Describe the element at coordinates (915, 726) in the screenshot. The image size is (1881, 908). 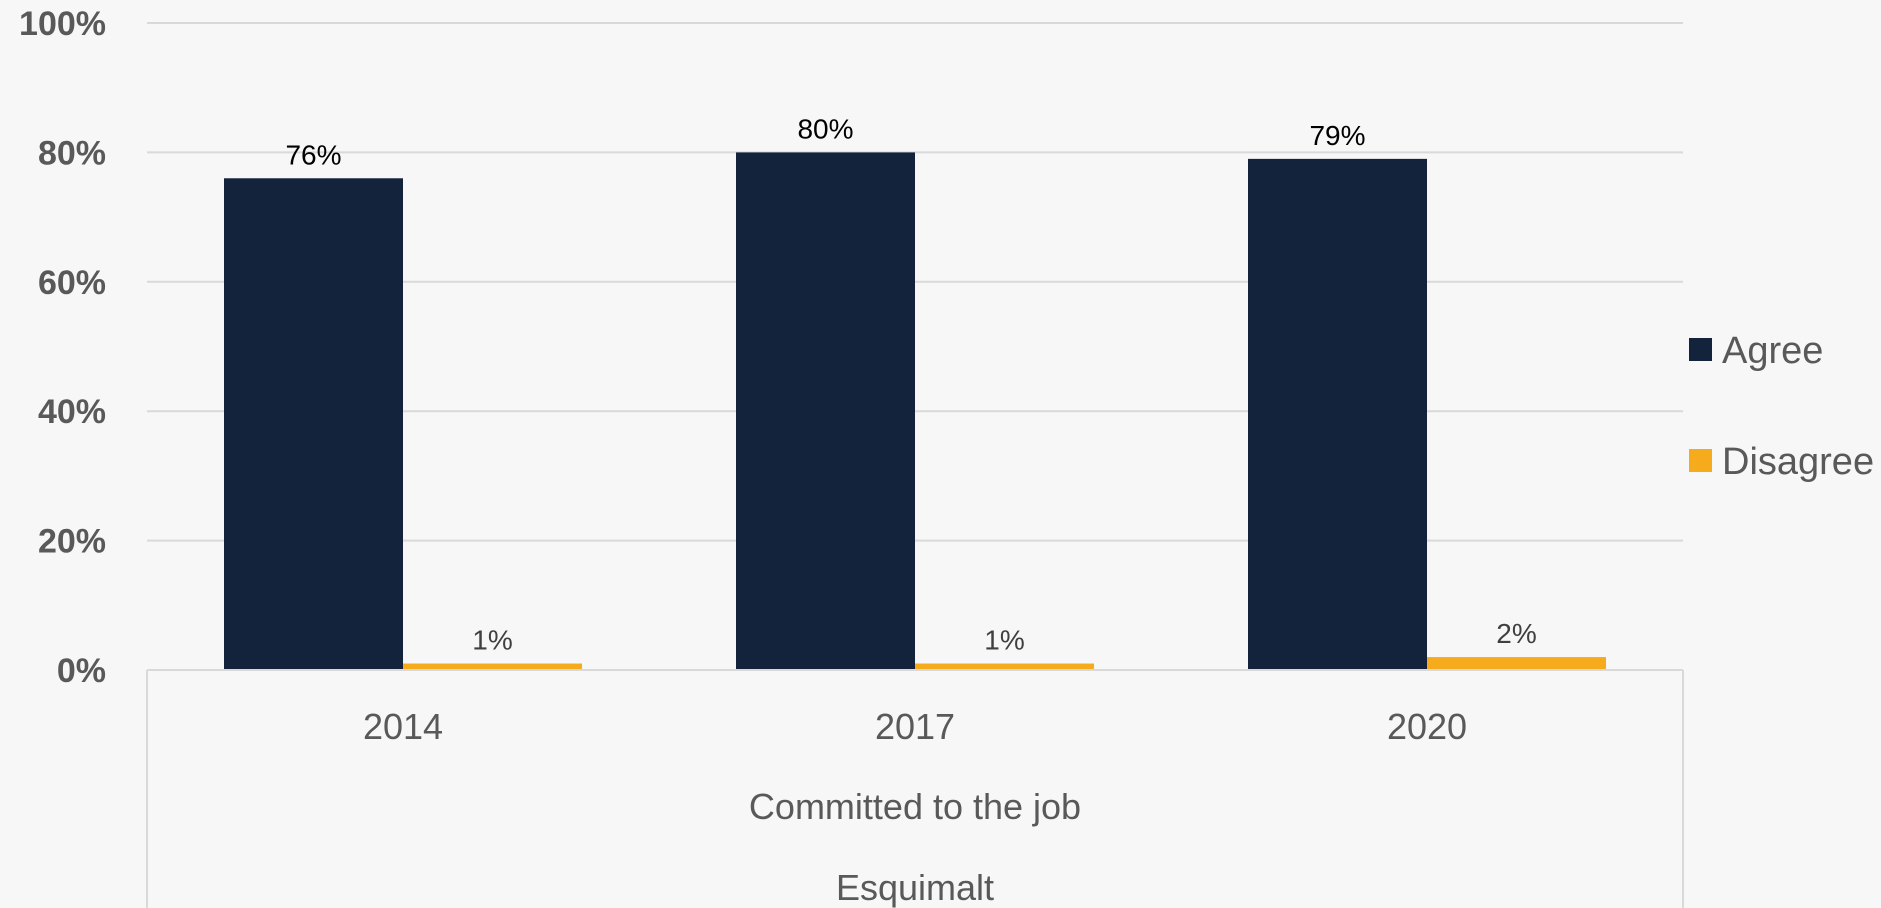
I see `x-tick-label: 2017` at that location.